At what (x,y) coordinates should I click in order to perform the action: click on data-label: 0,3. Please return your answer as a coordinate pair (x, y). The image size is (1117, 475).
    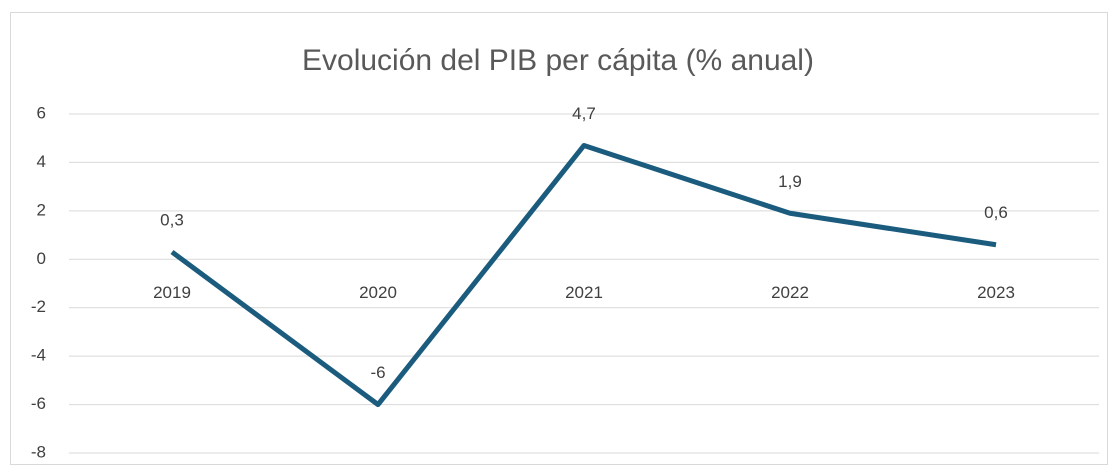
    Looking at the image, I should click on (172, 220).